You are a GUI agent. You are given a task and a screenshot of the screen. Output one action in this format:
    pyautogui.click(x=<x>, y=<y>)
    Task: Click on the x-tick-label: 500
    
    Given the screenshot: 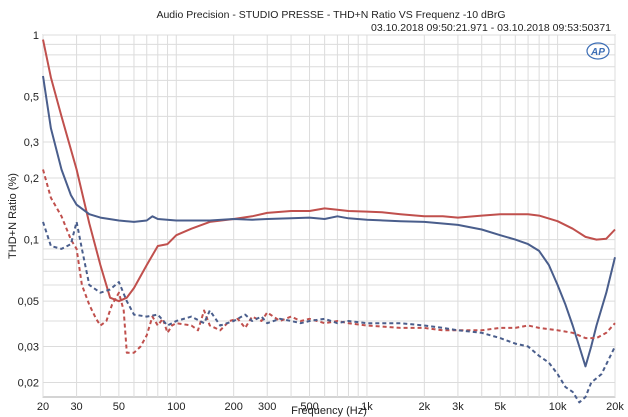 What is the action you would take?
    pyautogui.click(x=309, y=407)
    